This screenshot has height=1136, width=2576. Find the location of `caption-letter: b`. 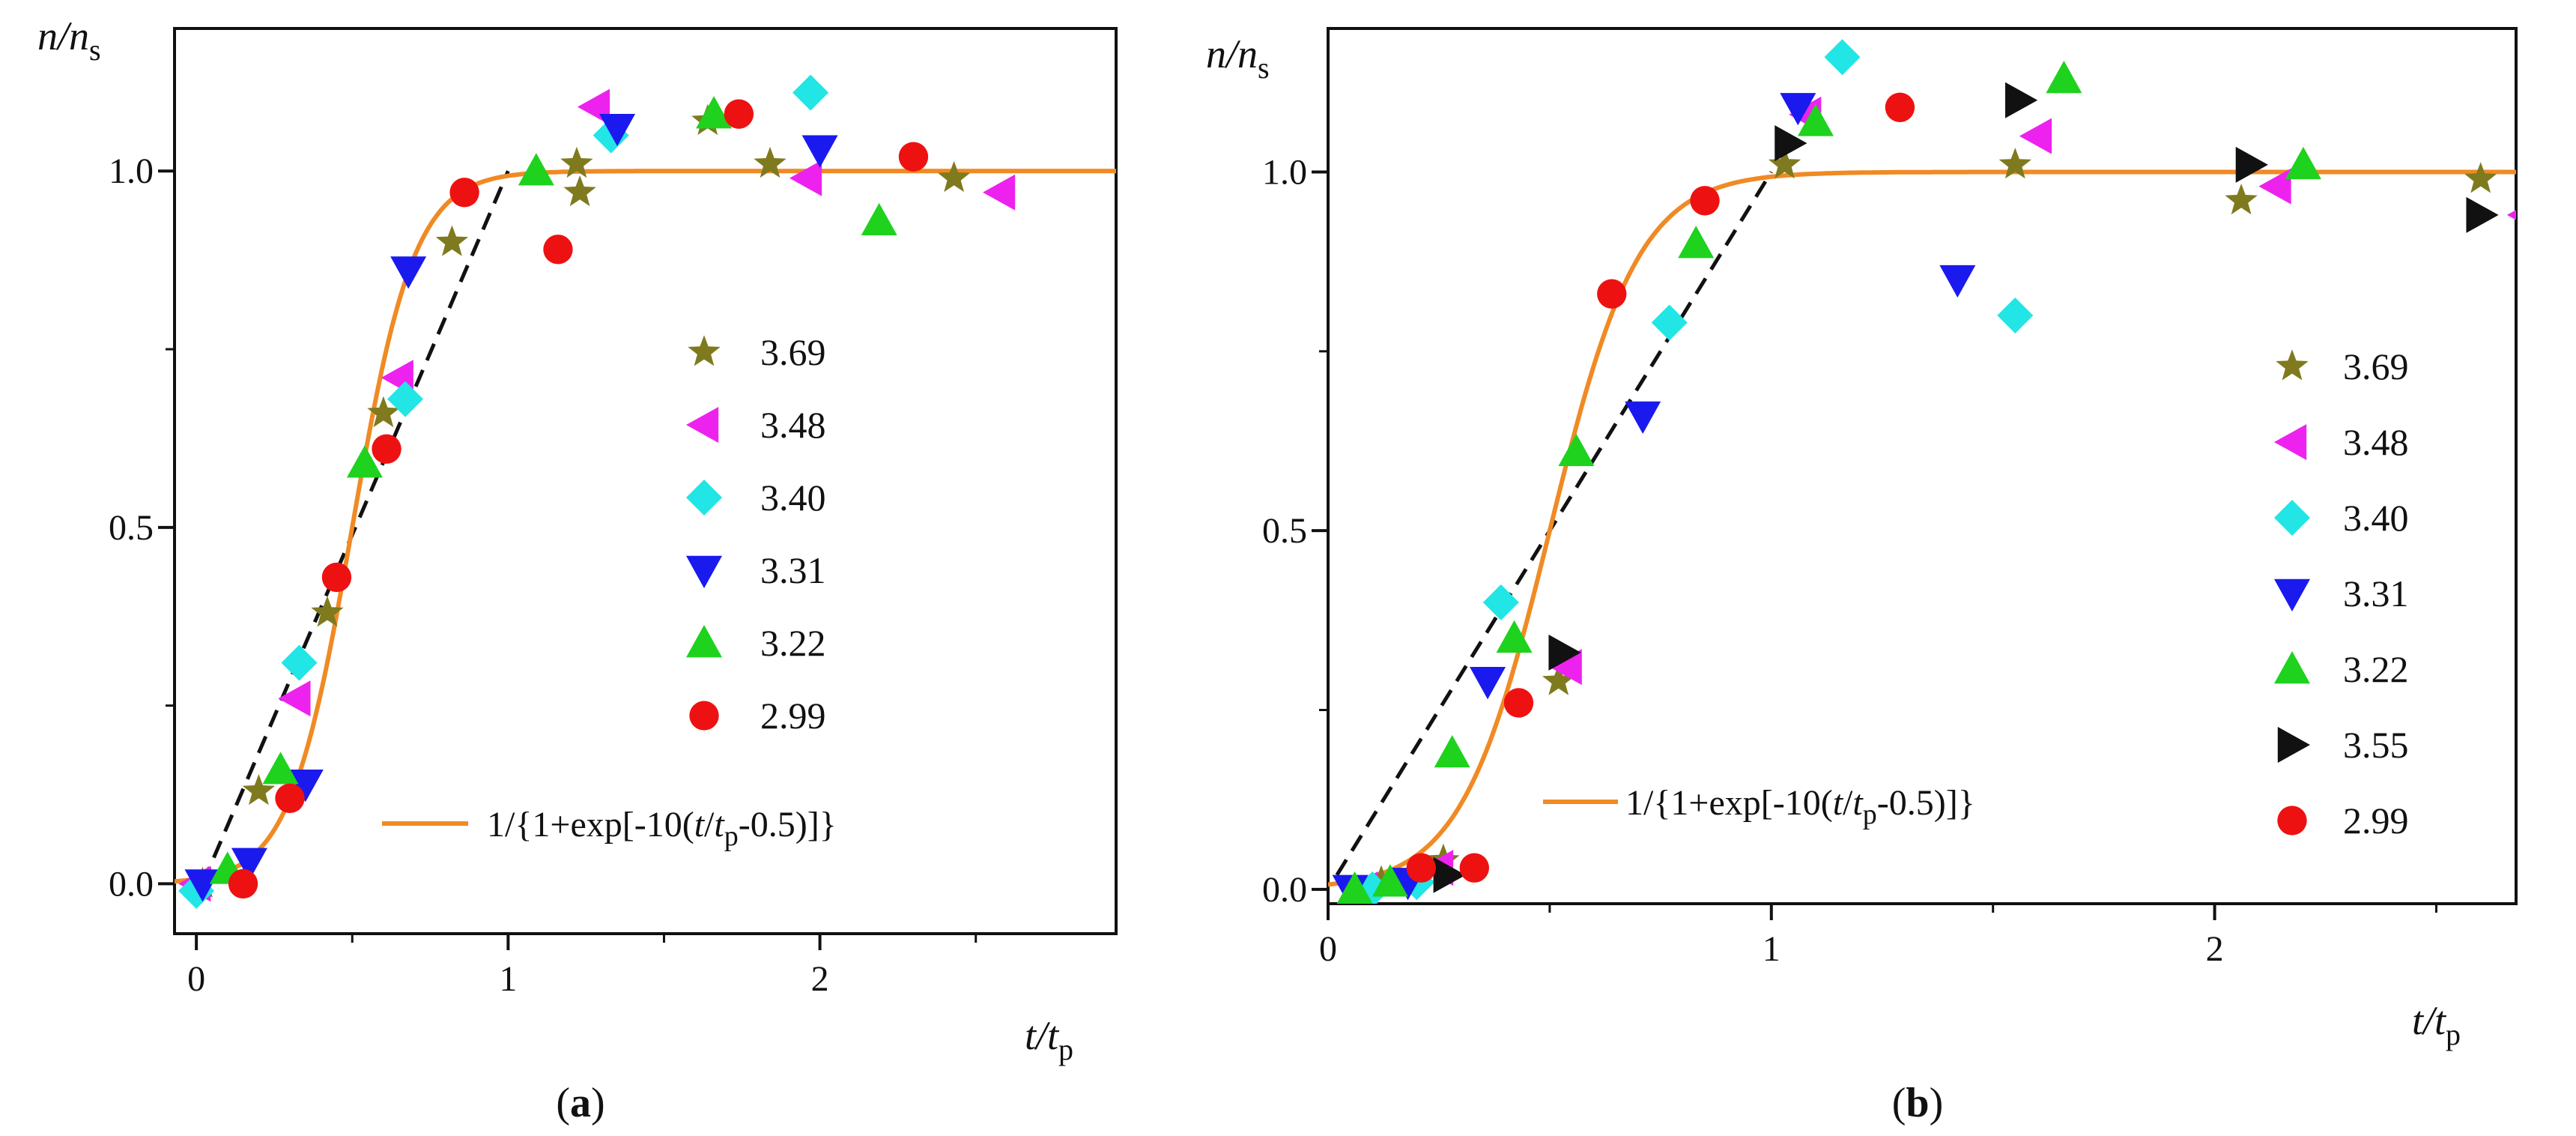

caption-letter: b is located at coordinates (1918, 1103).